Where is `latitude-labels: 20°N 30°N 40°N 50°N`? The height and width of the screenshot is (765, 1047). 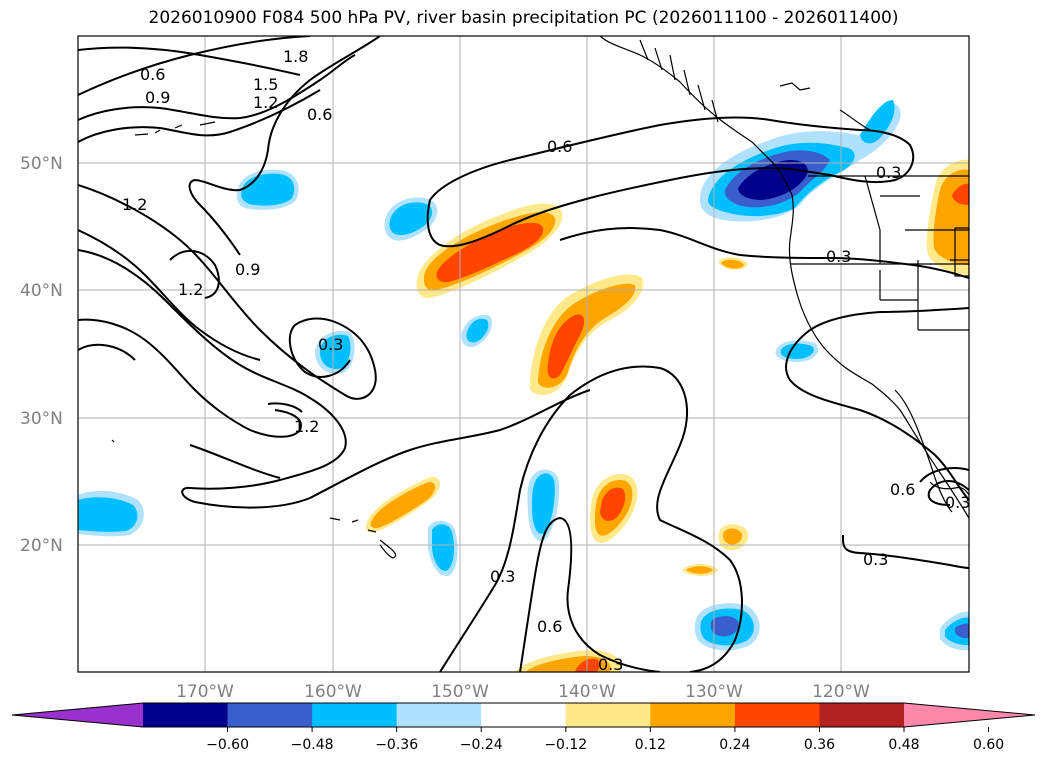
latitude-labels: 20°N 30°N 40°N 50°N is located at coordinates (41, 355).